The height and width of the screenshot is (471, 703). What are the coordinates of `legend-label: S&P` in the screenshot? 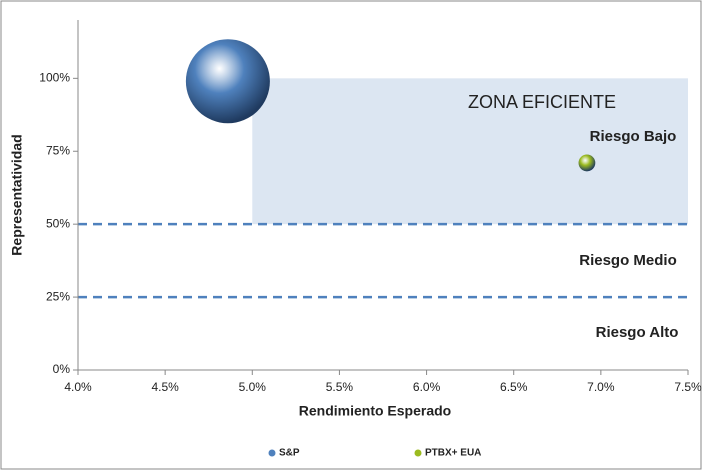 It's located at (289, 453).